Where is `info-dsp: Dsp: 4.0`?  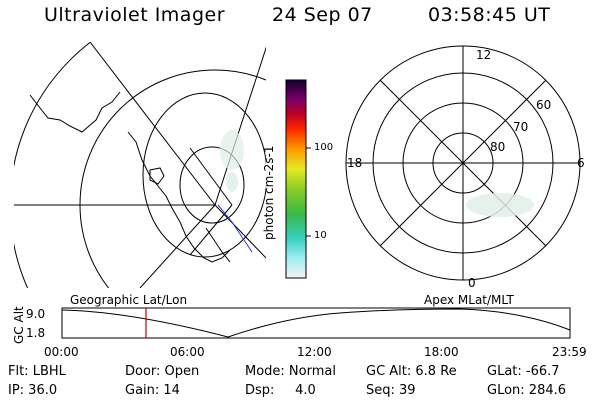 info-dsp: Dsp: 4.0 is located at coordinates (280, 390).